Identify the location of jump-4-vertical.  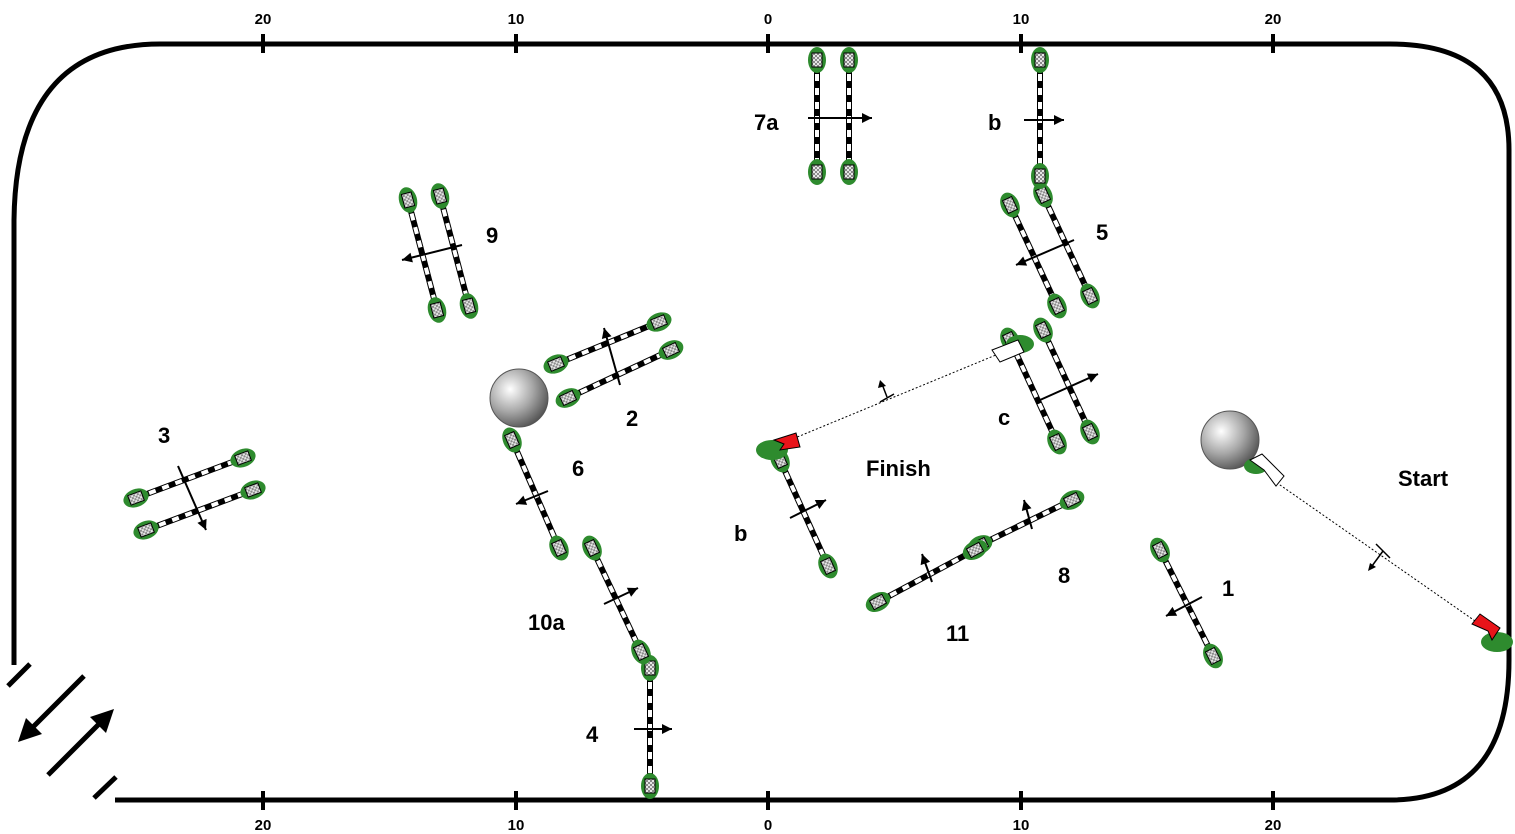
(653, 727).